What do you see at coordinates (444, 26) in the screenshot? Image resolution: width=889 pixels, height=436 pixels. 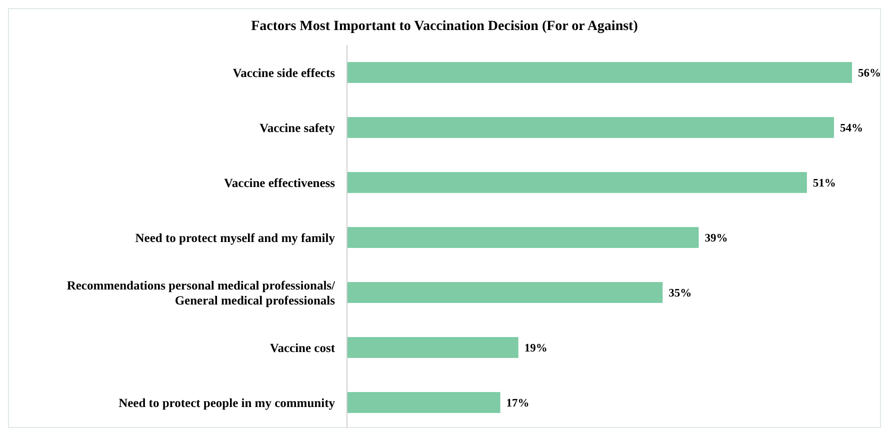 I see `chart-title: Factors Most Important to Vaccination Decision (For or Against)` at bounding box center [444, 26].